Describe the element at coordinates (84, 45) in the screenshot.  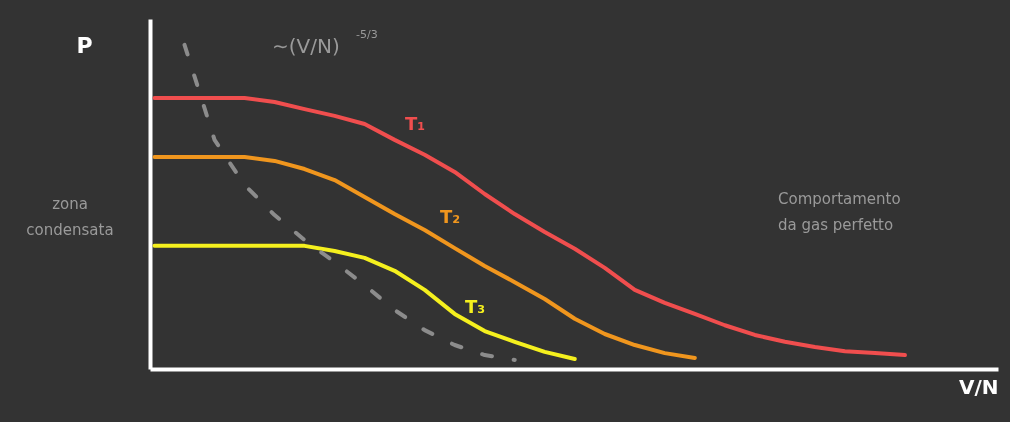
I see `y-axis-title: P` at that location.